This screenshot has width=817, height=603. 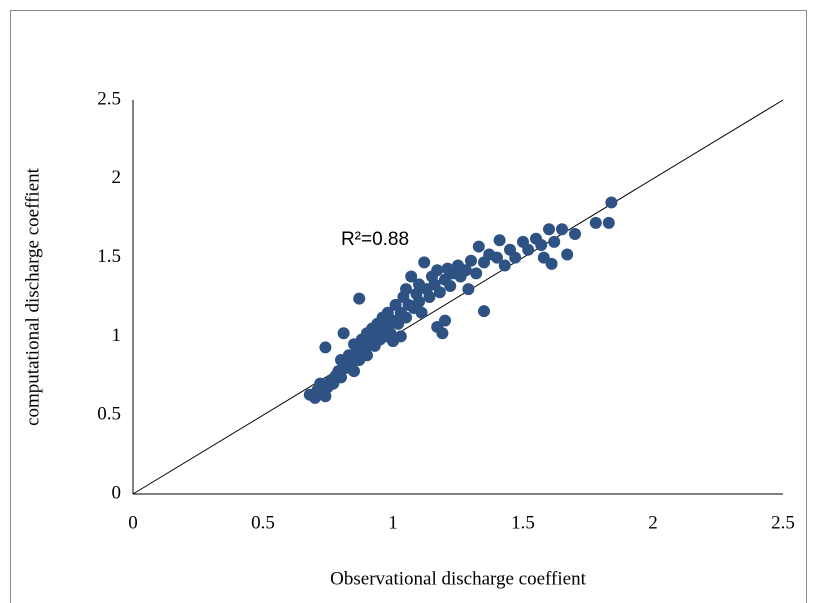 What do you see at coordinates (523, 522) in the screenshot?
I see `x-tick-label: 1.5` at bounding box center [523, 522].